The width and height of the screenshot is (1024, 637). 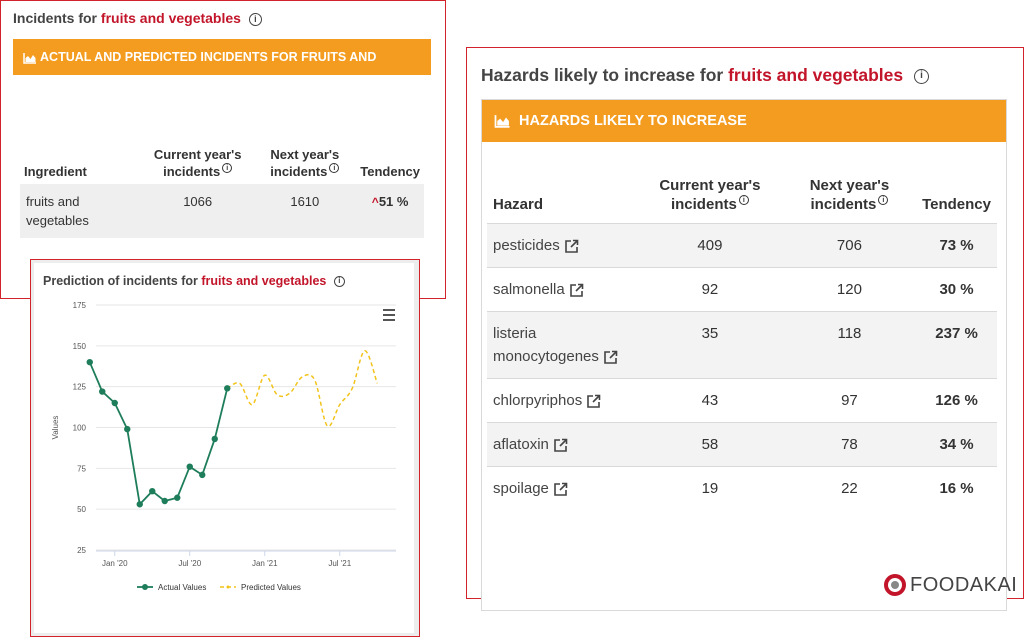 What do you see at coordinates (302, 388) in the screenshot?
I see `predicted-values-line` at bounding box center [302, 388].